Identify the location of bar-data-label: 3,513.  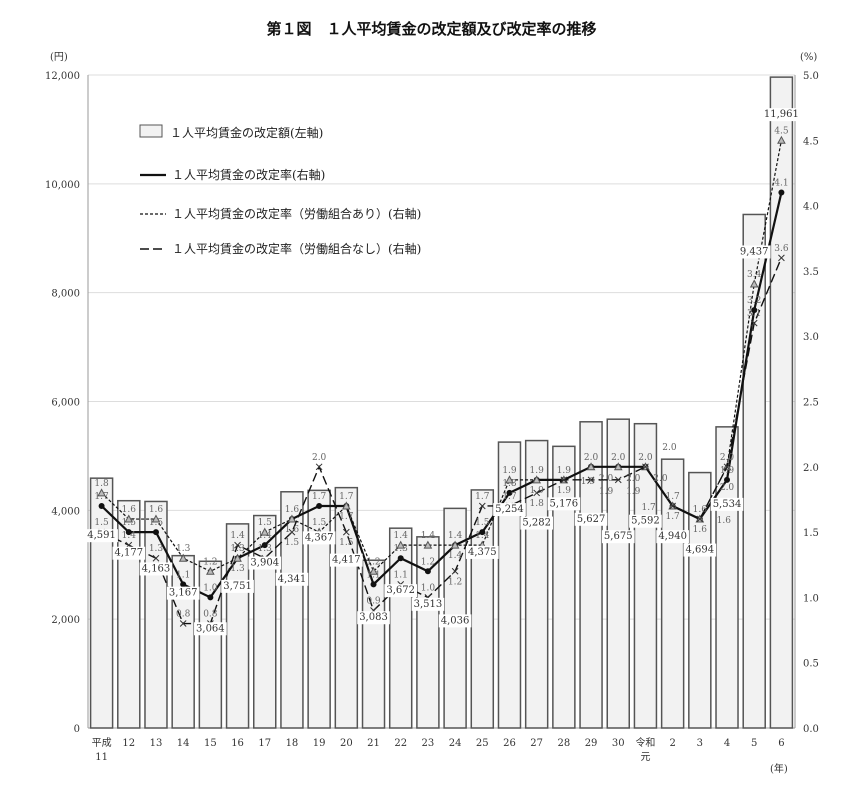
(428, 604).